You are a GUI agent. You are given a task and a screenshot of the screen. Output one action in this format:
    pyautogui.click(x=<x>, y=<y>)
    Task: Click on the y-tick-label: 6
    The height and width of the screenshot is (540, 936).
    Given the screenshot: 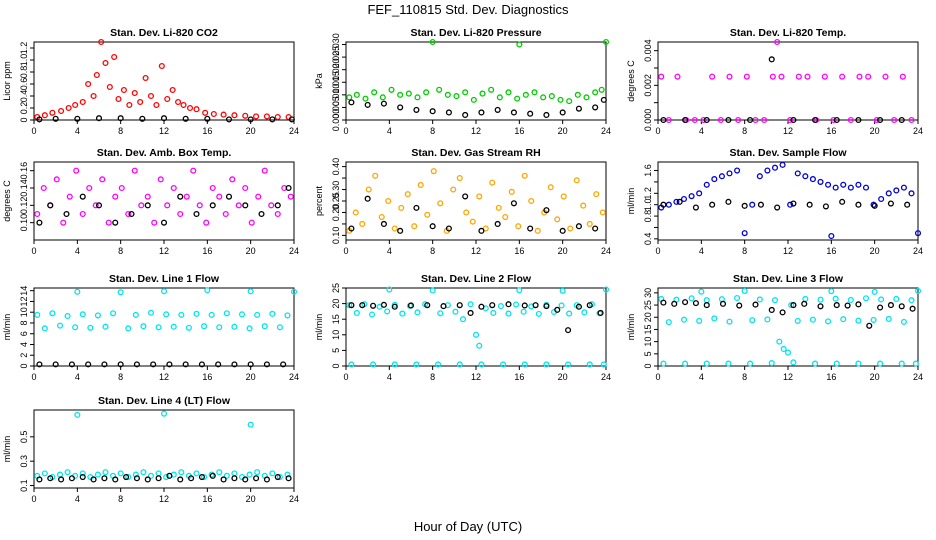 What is the action you would take?
    pyautogui.click(x=24, y=333)
    